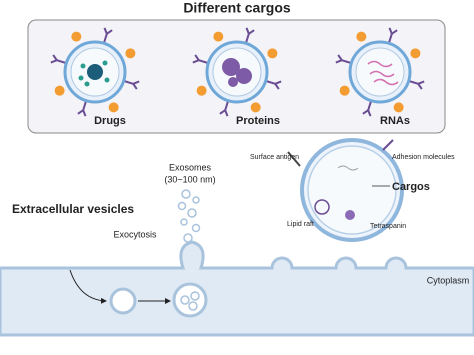  What do you see at coordinates (110, 121) in the screenshot?
I see `cargo-label: Drugs` at bounding box center [110, 121].